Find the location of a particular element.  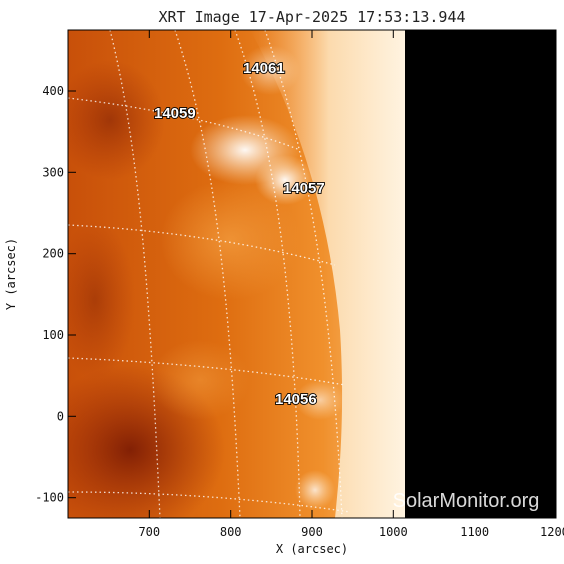

region-label: 14056 is located at coordinates (296, 399).